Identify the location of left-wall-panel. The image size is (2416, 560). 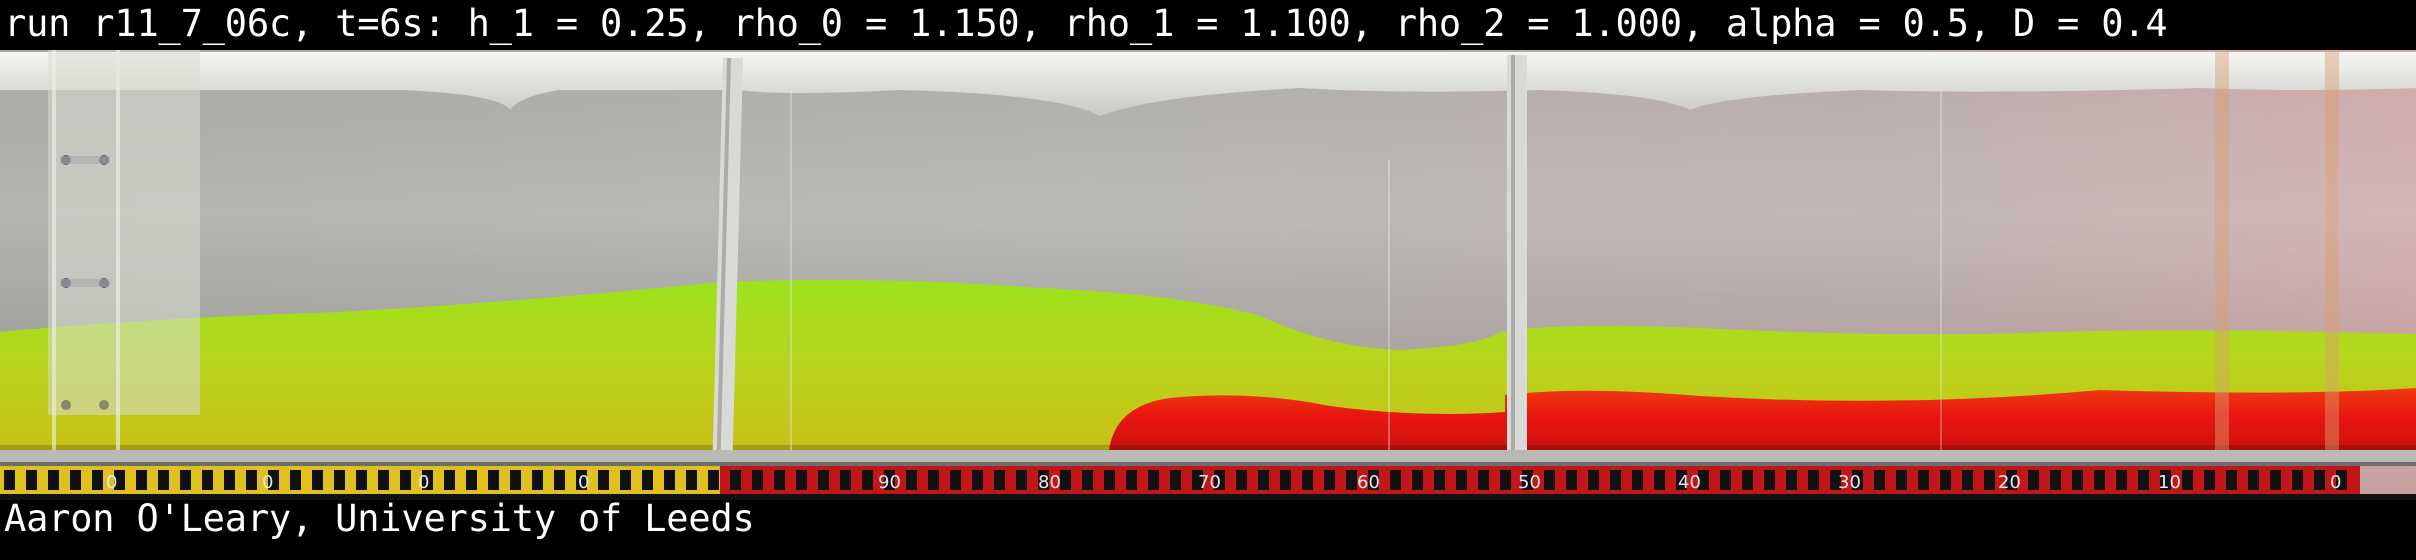
(124, 232).